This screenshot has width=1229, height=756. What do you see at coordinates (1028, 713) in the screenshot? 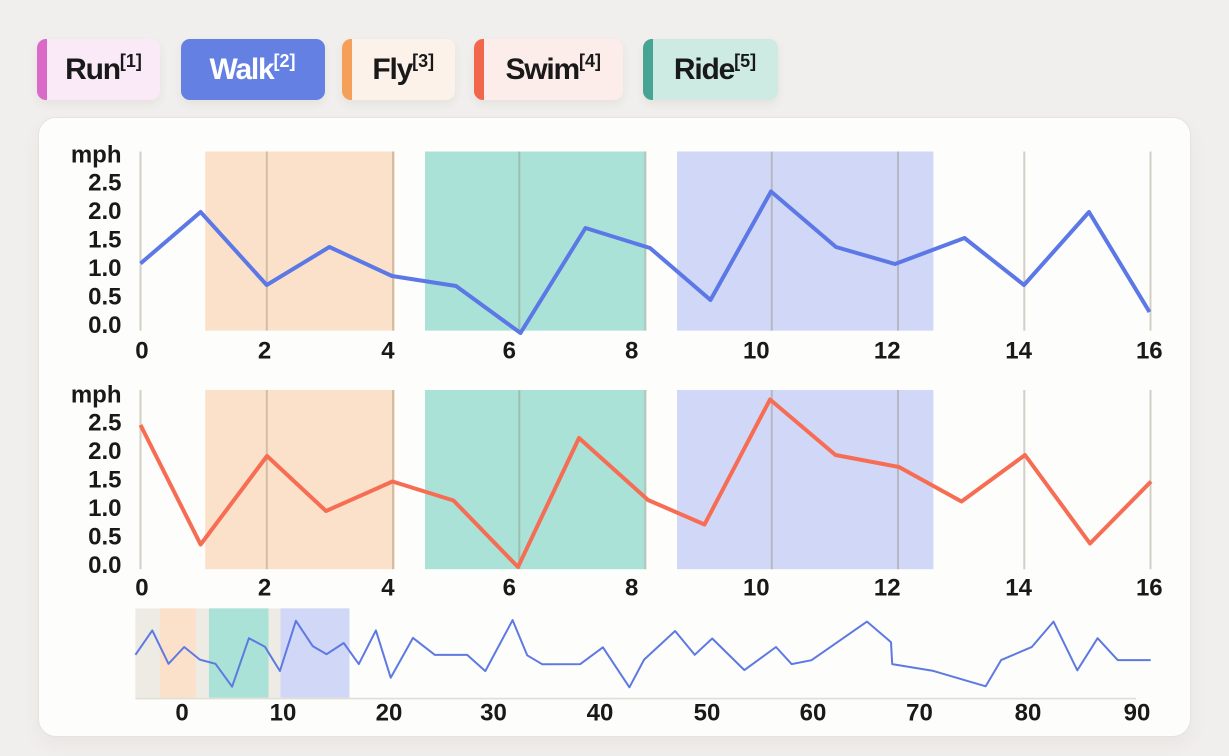
I see `svg-text: 80` at bounding box center [1028, 713].